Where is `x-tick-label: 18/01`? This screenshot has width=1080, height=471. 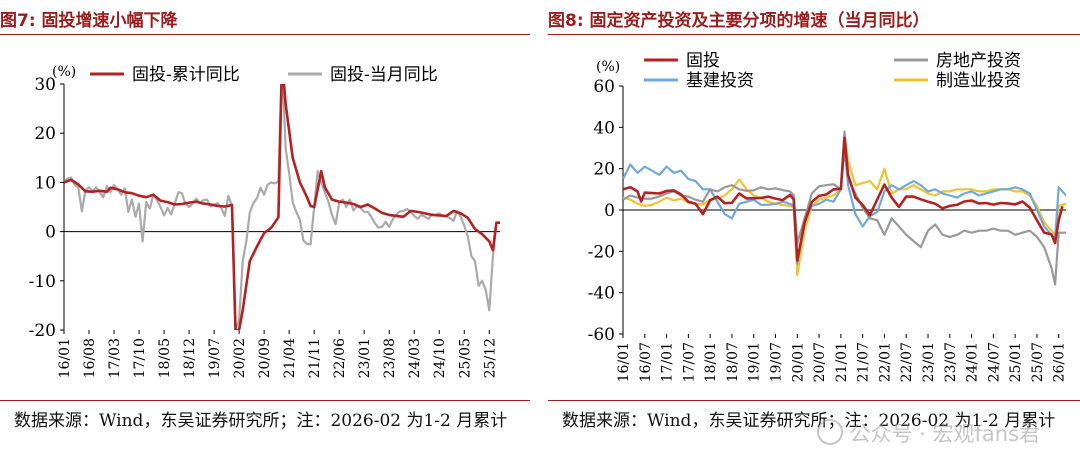 x-tick-label: 18/01 is located at coordinates (711, 362).